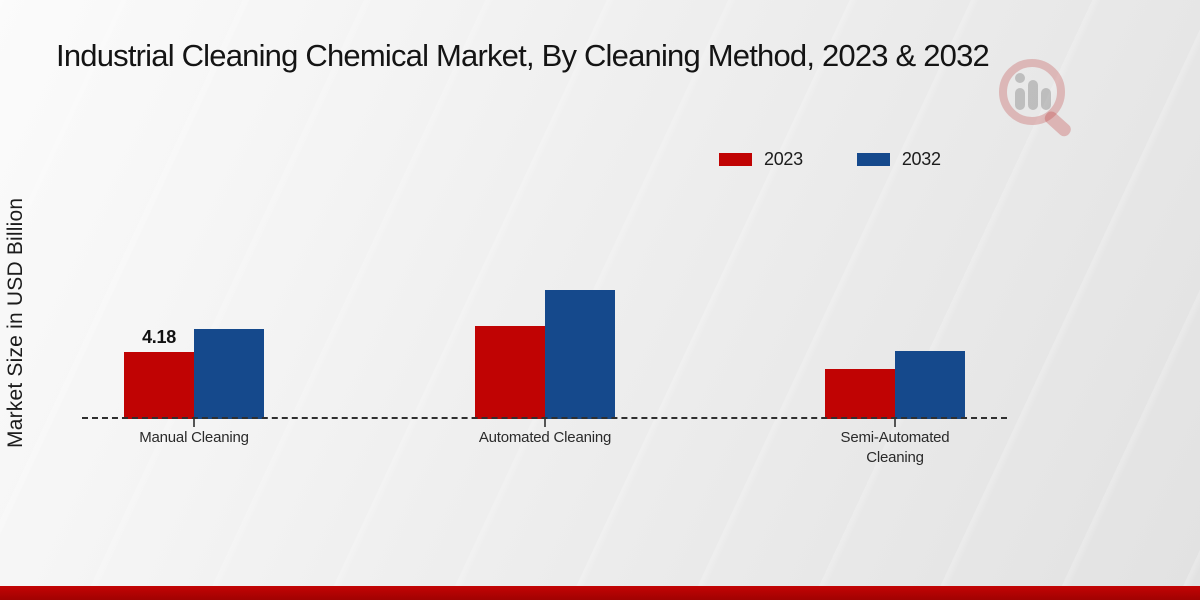 The width and height of the screenshot is (1200, 600). I want to click on bar-2023-automated-cleaning, so click(510, 372).